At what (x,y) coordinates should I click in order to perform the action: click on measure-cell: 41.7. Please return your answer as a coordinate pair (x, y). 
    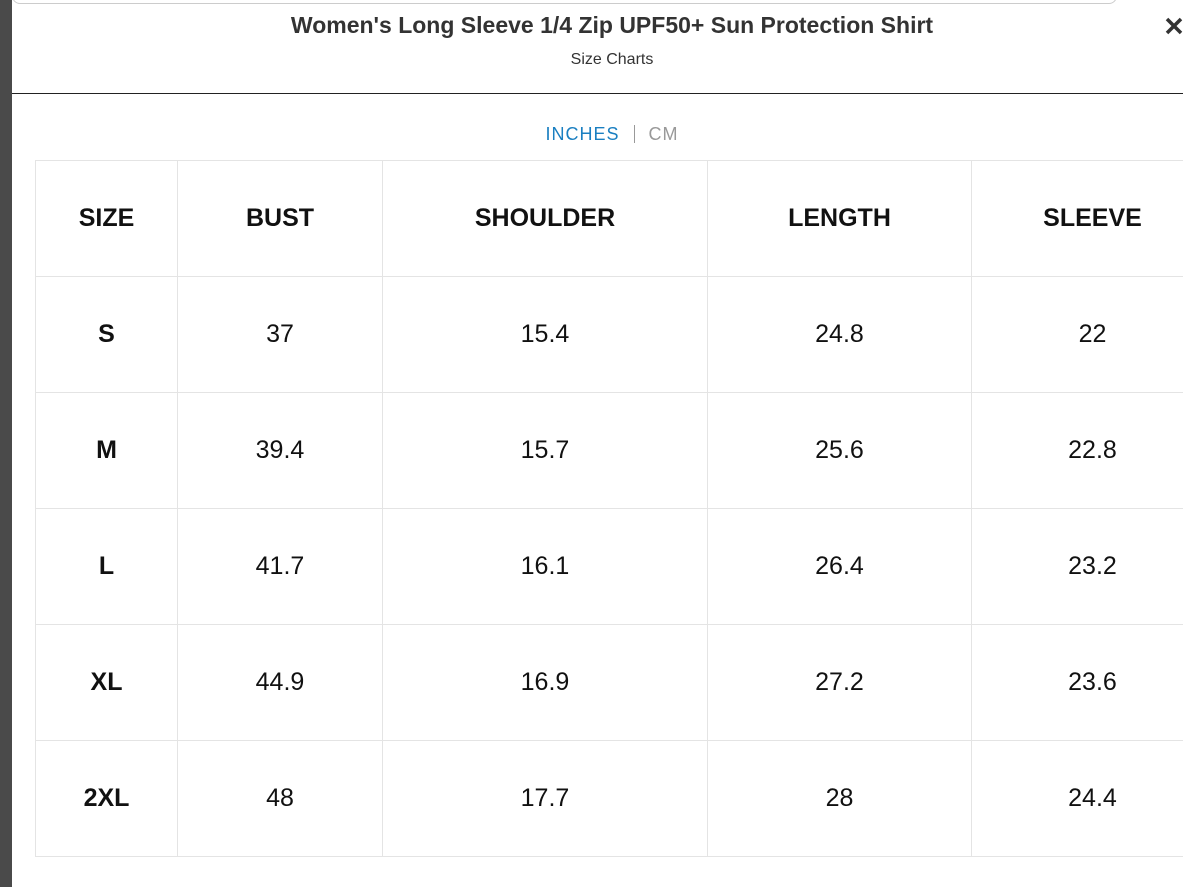
    Looking at the image, I should click on (280, 566).